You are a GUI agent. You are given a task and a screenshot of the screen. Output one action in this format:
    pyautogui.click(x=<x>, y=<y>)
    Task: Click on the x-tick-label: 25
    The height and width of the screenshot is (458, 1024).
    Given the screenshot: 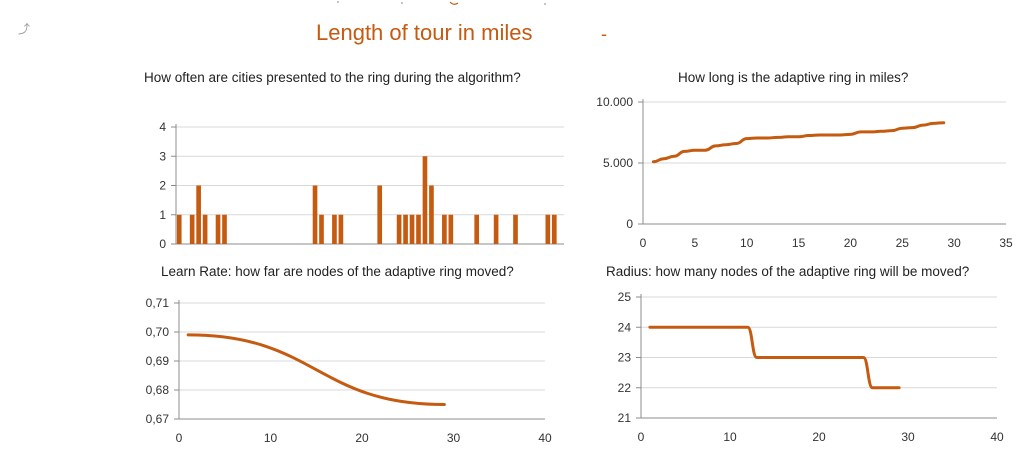 What is the action you would take?
    pyautogui.click(x=903, y=243)
    